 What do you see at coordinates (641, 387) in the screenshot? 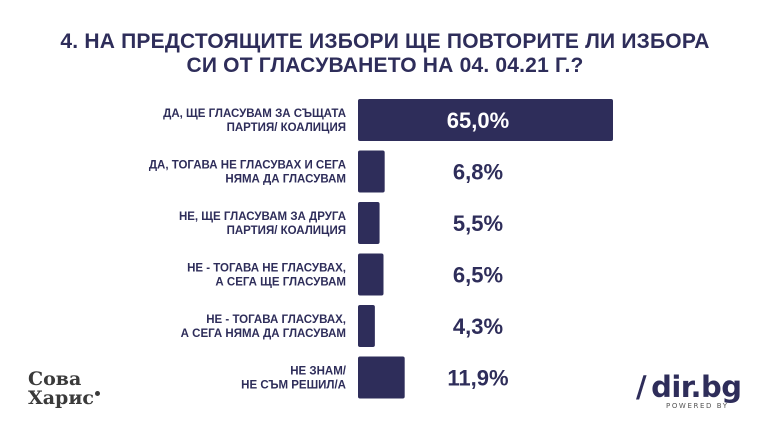
I see `logo-slash: /` at bounding box center [641, 387].